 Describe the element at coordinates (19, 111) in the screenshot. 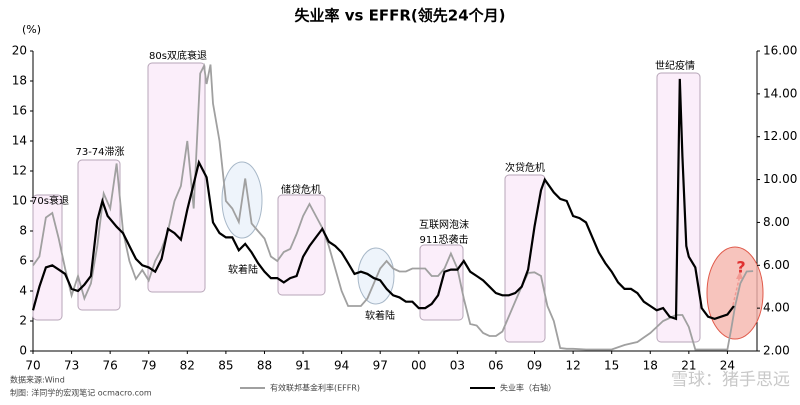

I see `y-tick-label: 16` at that location.